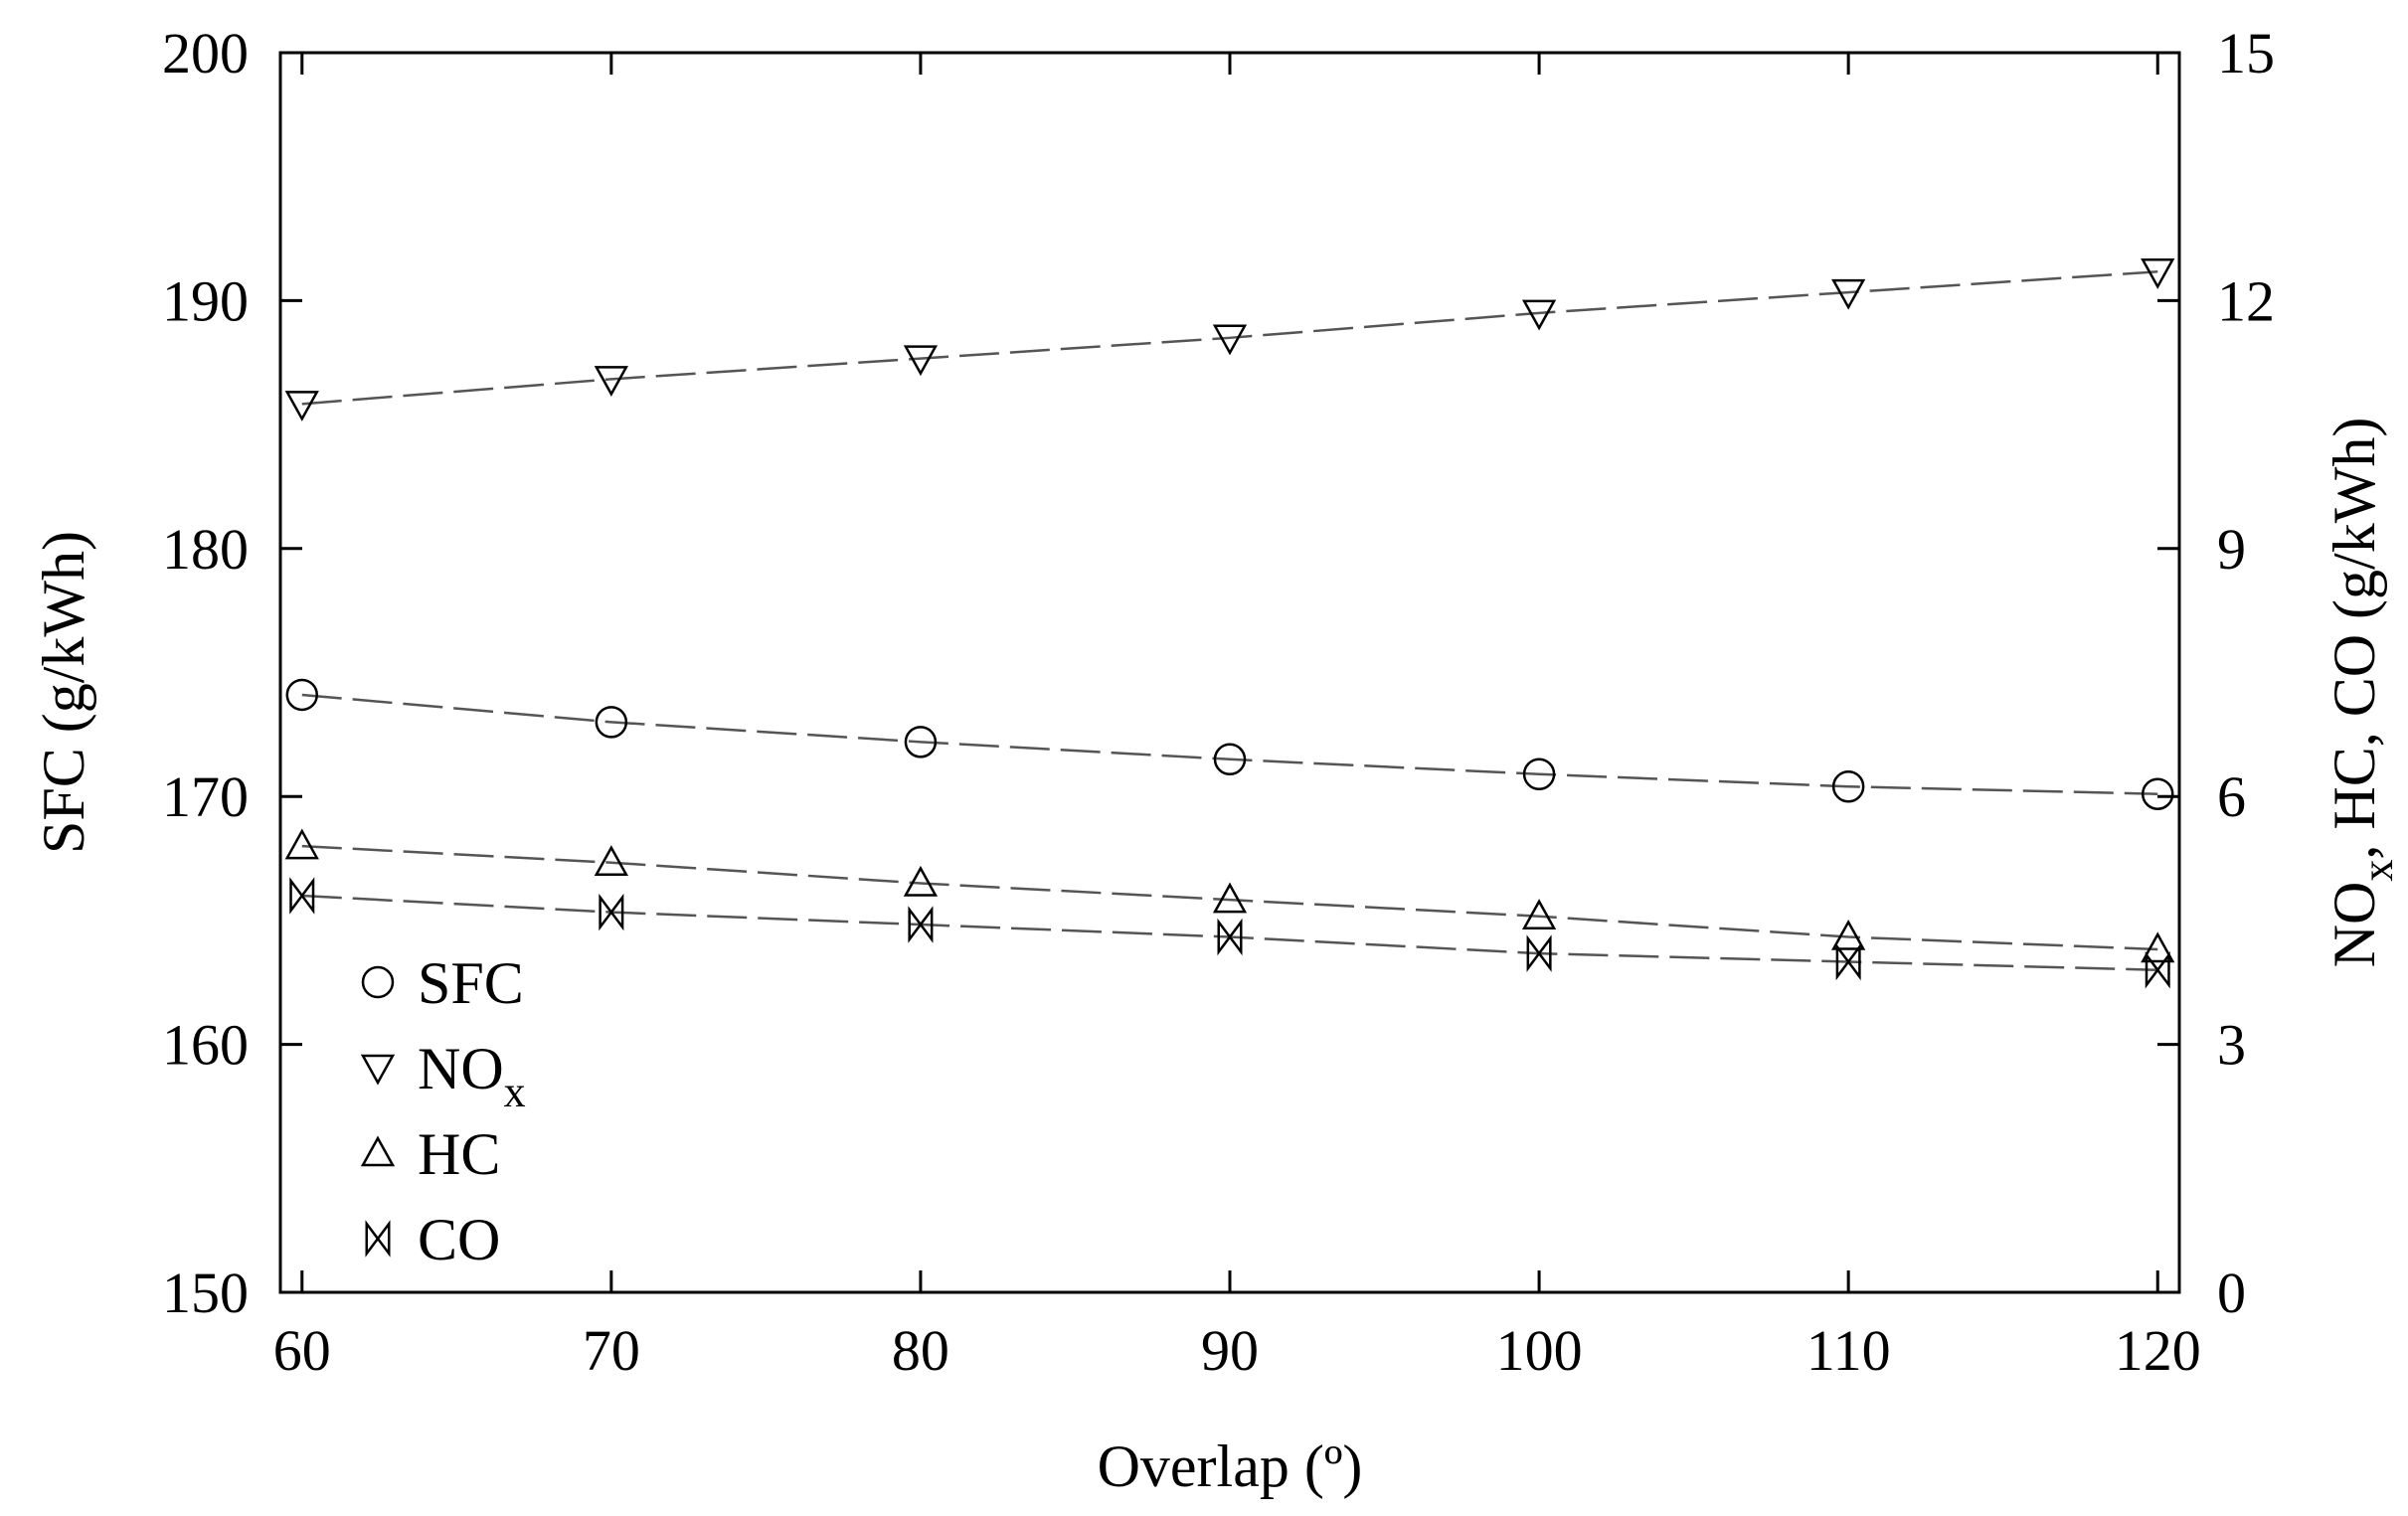 The width and height of the screenshot is (2408, 1516). Describe the element at coordinates (2231, 796) in the screenshot. I see `y-right-tick-label: 6` at that location.